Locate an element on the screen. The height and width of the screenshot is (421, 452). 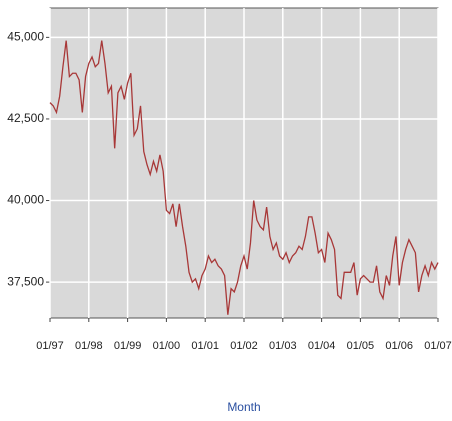
x-tick-label: 01/06 is located at coordinates (399, 346).